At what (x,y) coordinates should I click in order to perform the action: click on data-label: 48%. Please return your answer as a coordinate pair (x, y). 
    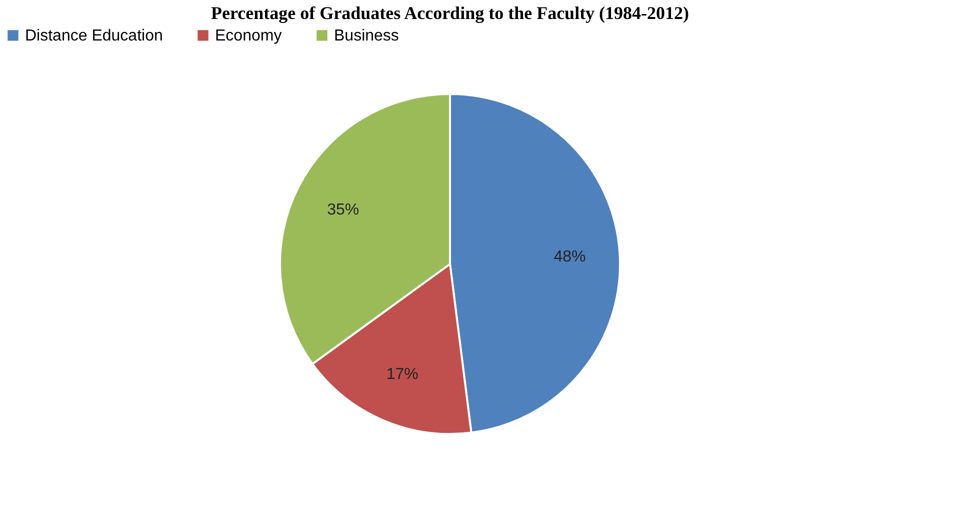
    Looking at the image, I should click on (570, 257).